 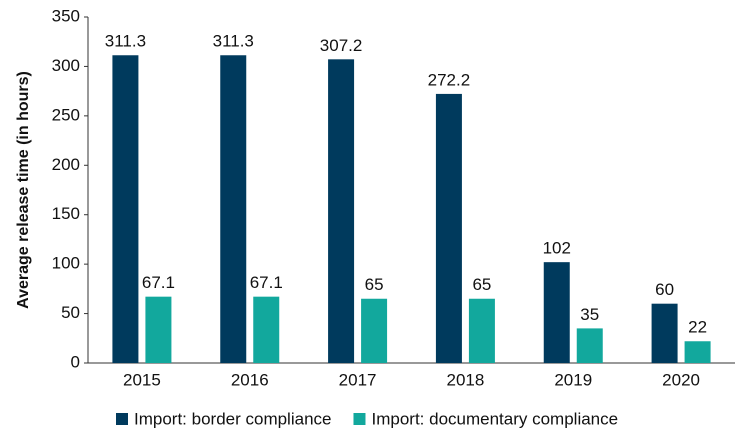 I want to click on legend-label: Import: border compliance, so click(x=232, y=418).